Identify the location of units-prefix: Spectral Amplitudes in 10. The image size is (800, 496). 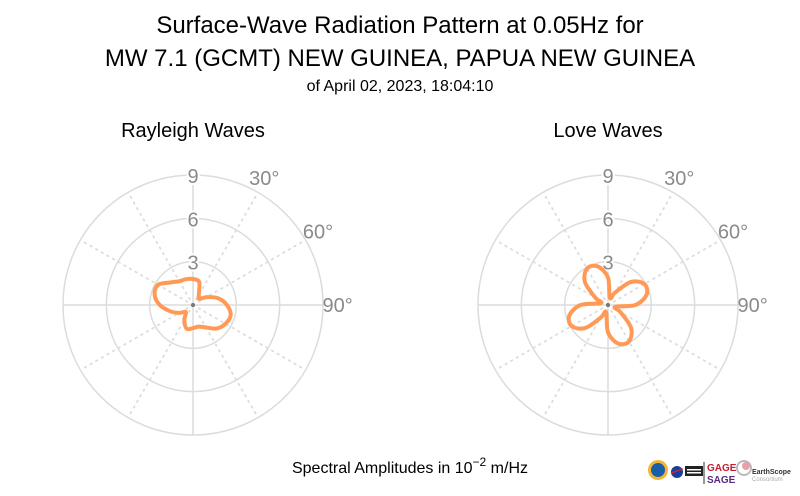
(382, 468).